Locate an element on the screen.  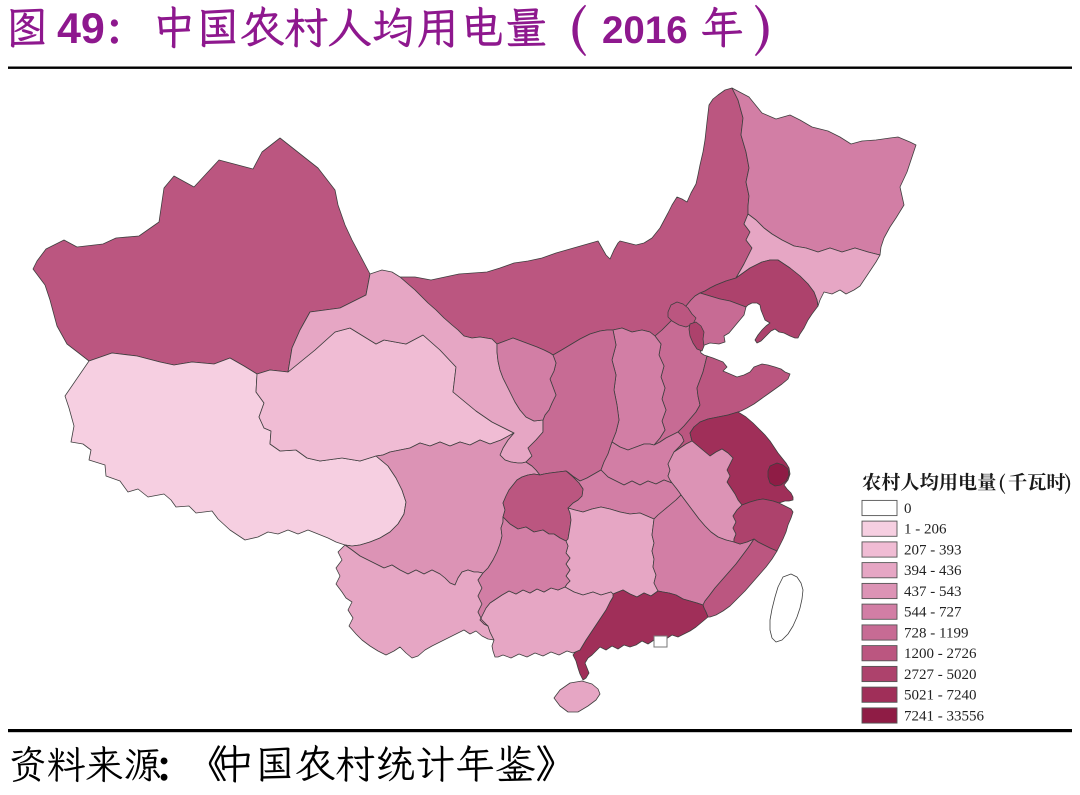
svg-text: 394 - 436 is located at coordinates (933, 571).